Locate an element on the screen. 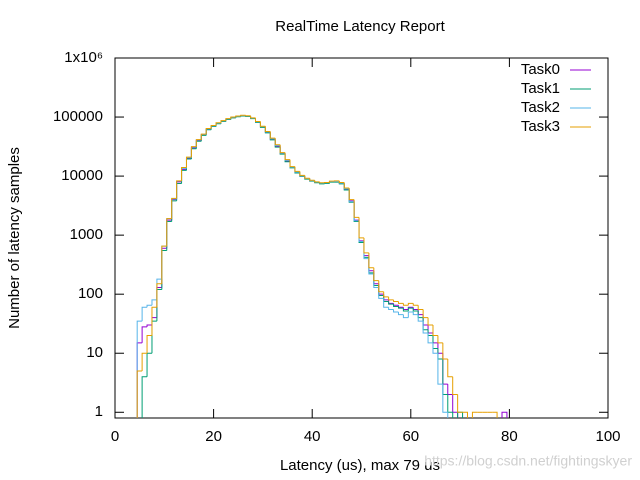  legend-label: Task3 is located at coordinates (540, 126).